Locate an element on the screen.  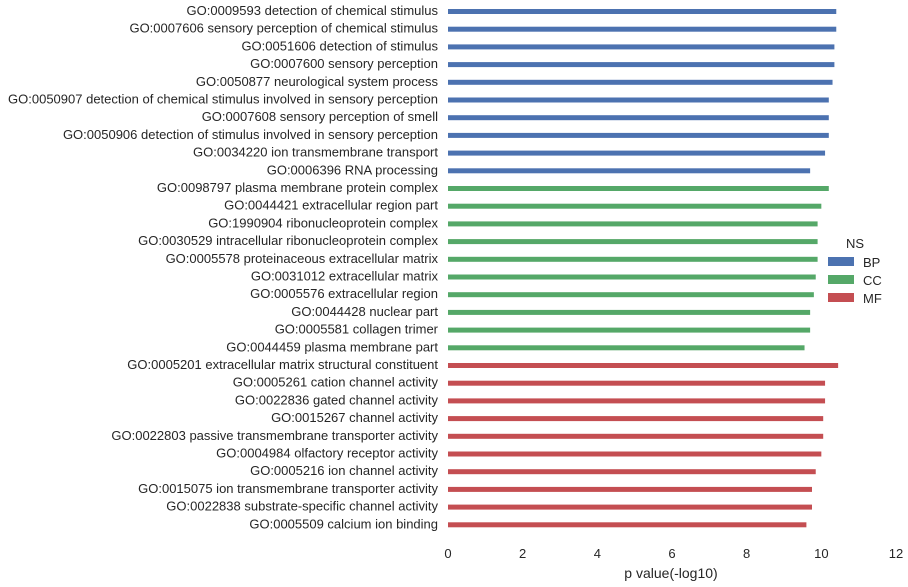
category-label-3: GO:0051606 detection of stimulus is located at coordinates (339, 45).